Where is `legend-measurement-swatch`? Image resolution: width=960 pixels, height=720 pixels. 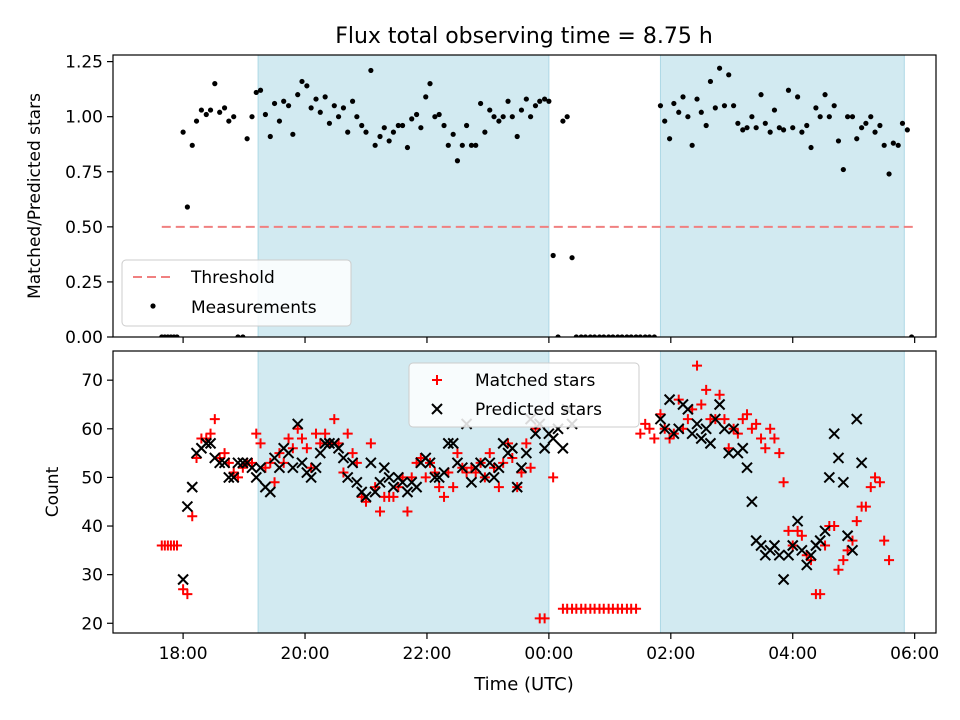 legend-measurement-swatch is located at coordinates (153, 306).